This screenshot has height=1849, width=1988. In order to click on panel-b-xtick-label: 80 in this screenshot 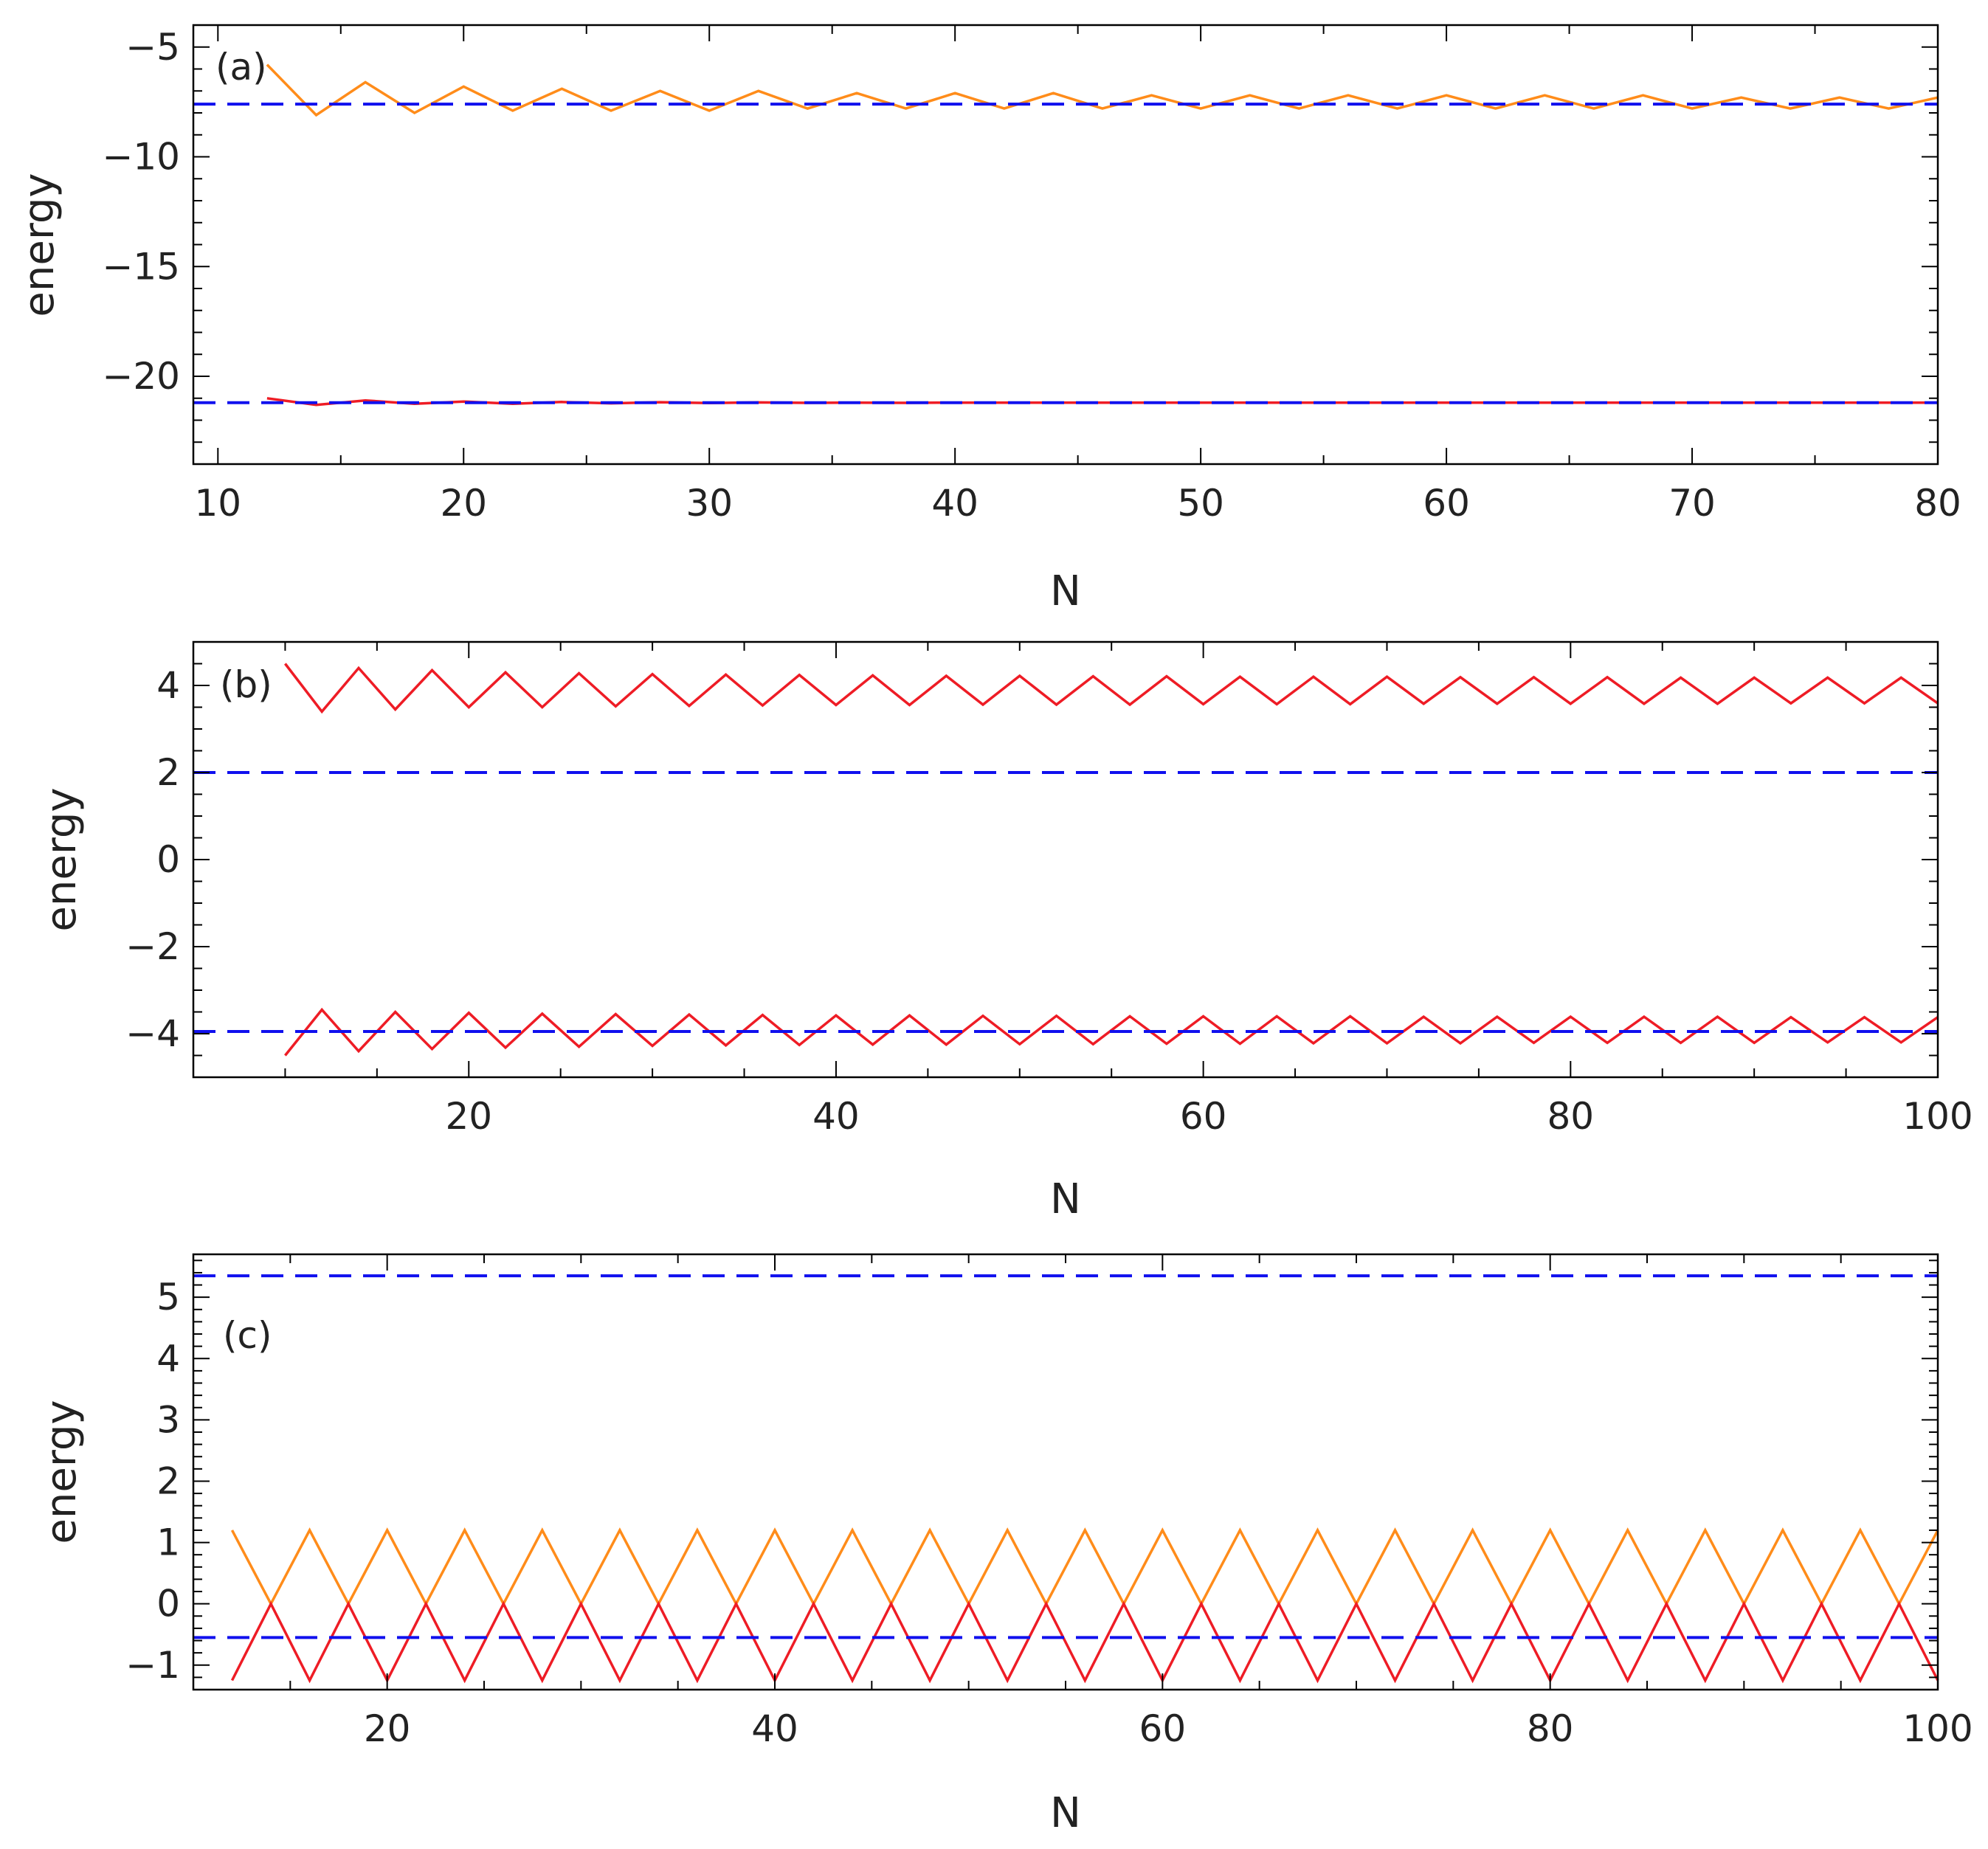, I will do `click(1571, 1116)`.